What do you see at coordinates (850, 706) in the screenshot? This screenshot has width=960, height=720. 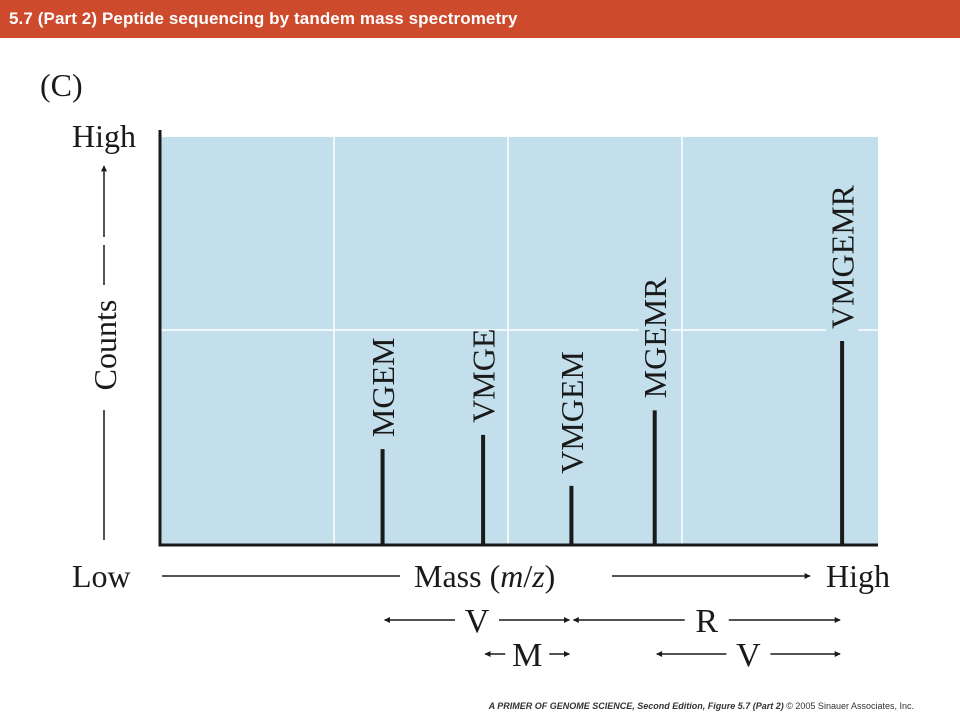 I see `footer-copyright: © 2005 Sinauer Associates, Inc.` at bounding box center [850, 706].